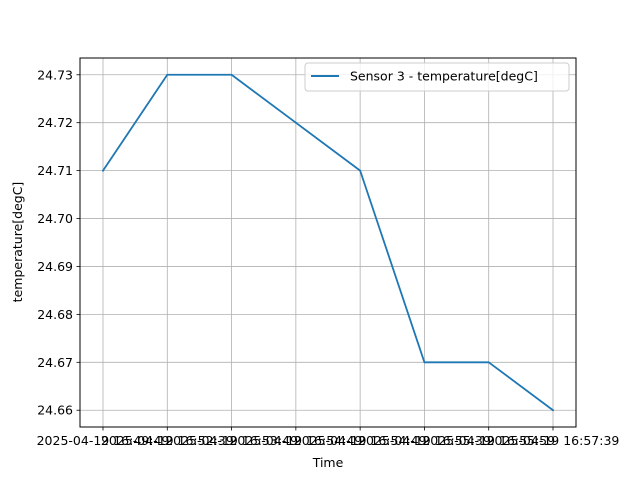  I want to click on y-tick-label: 24.73, so click(55, 74).